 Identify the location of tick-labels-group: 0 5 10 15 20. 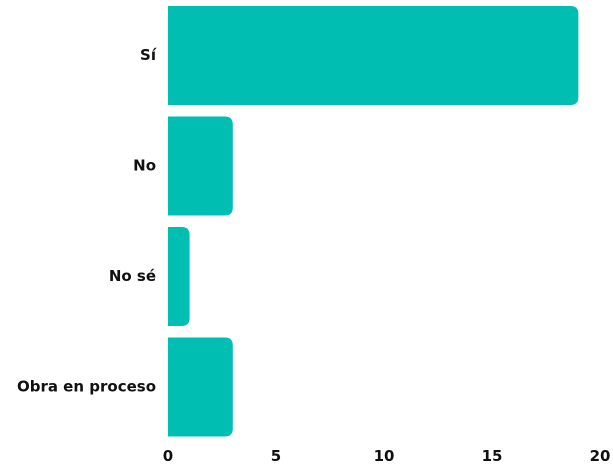
(387, 456).